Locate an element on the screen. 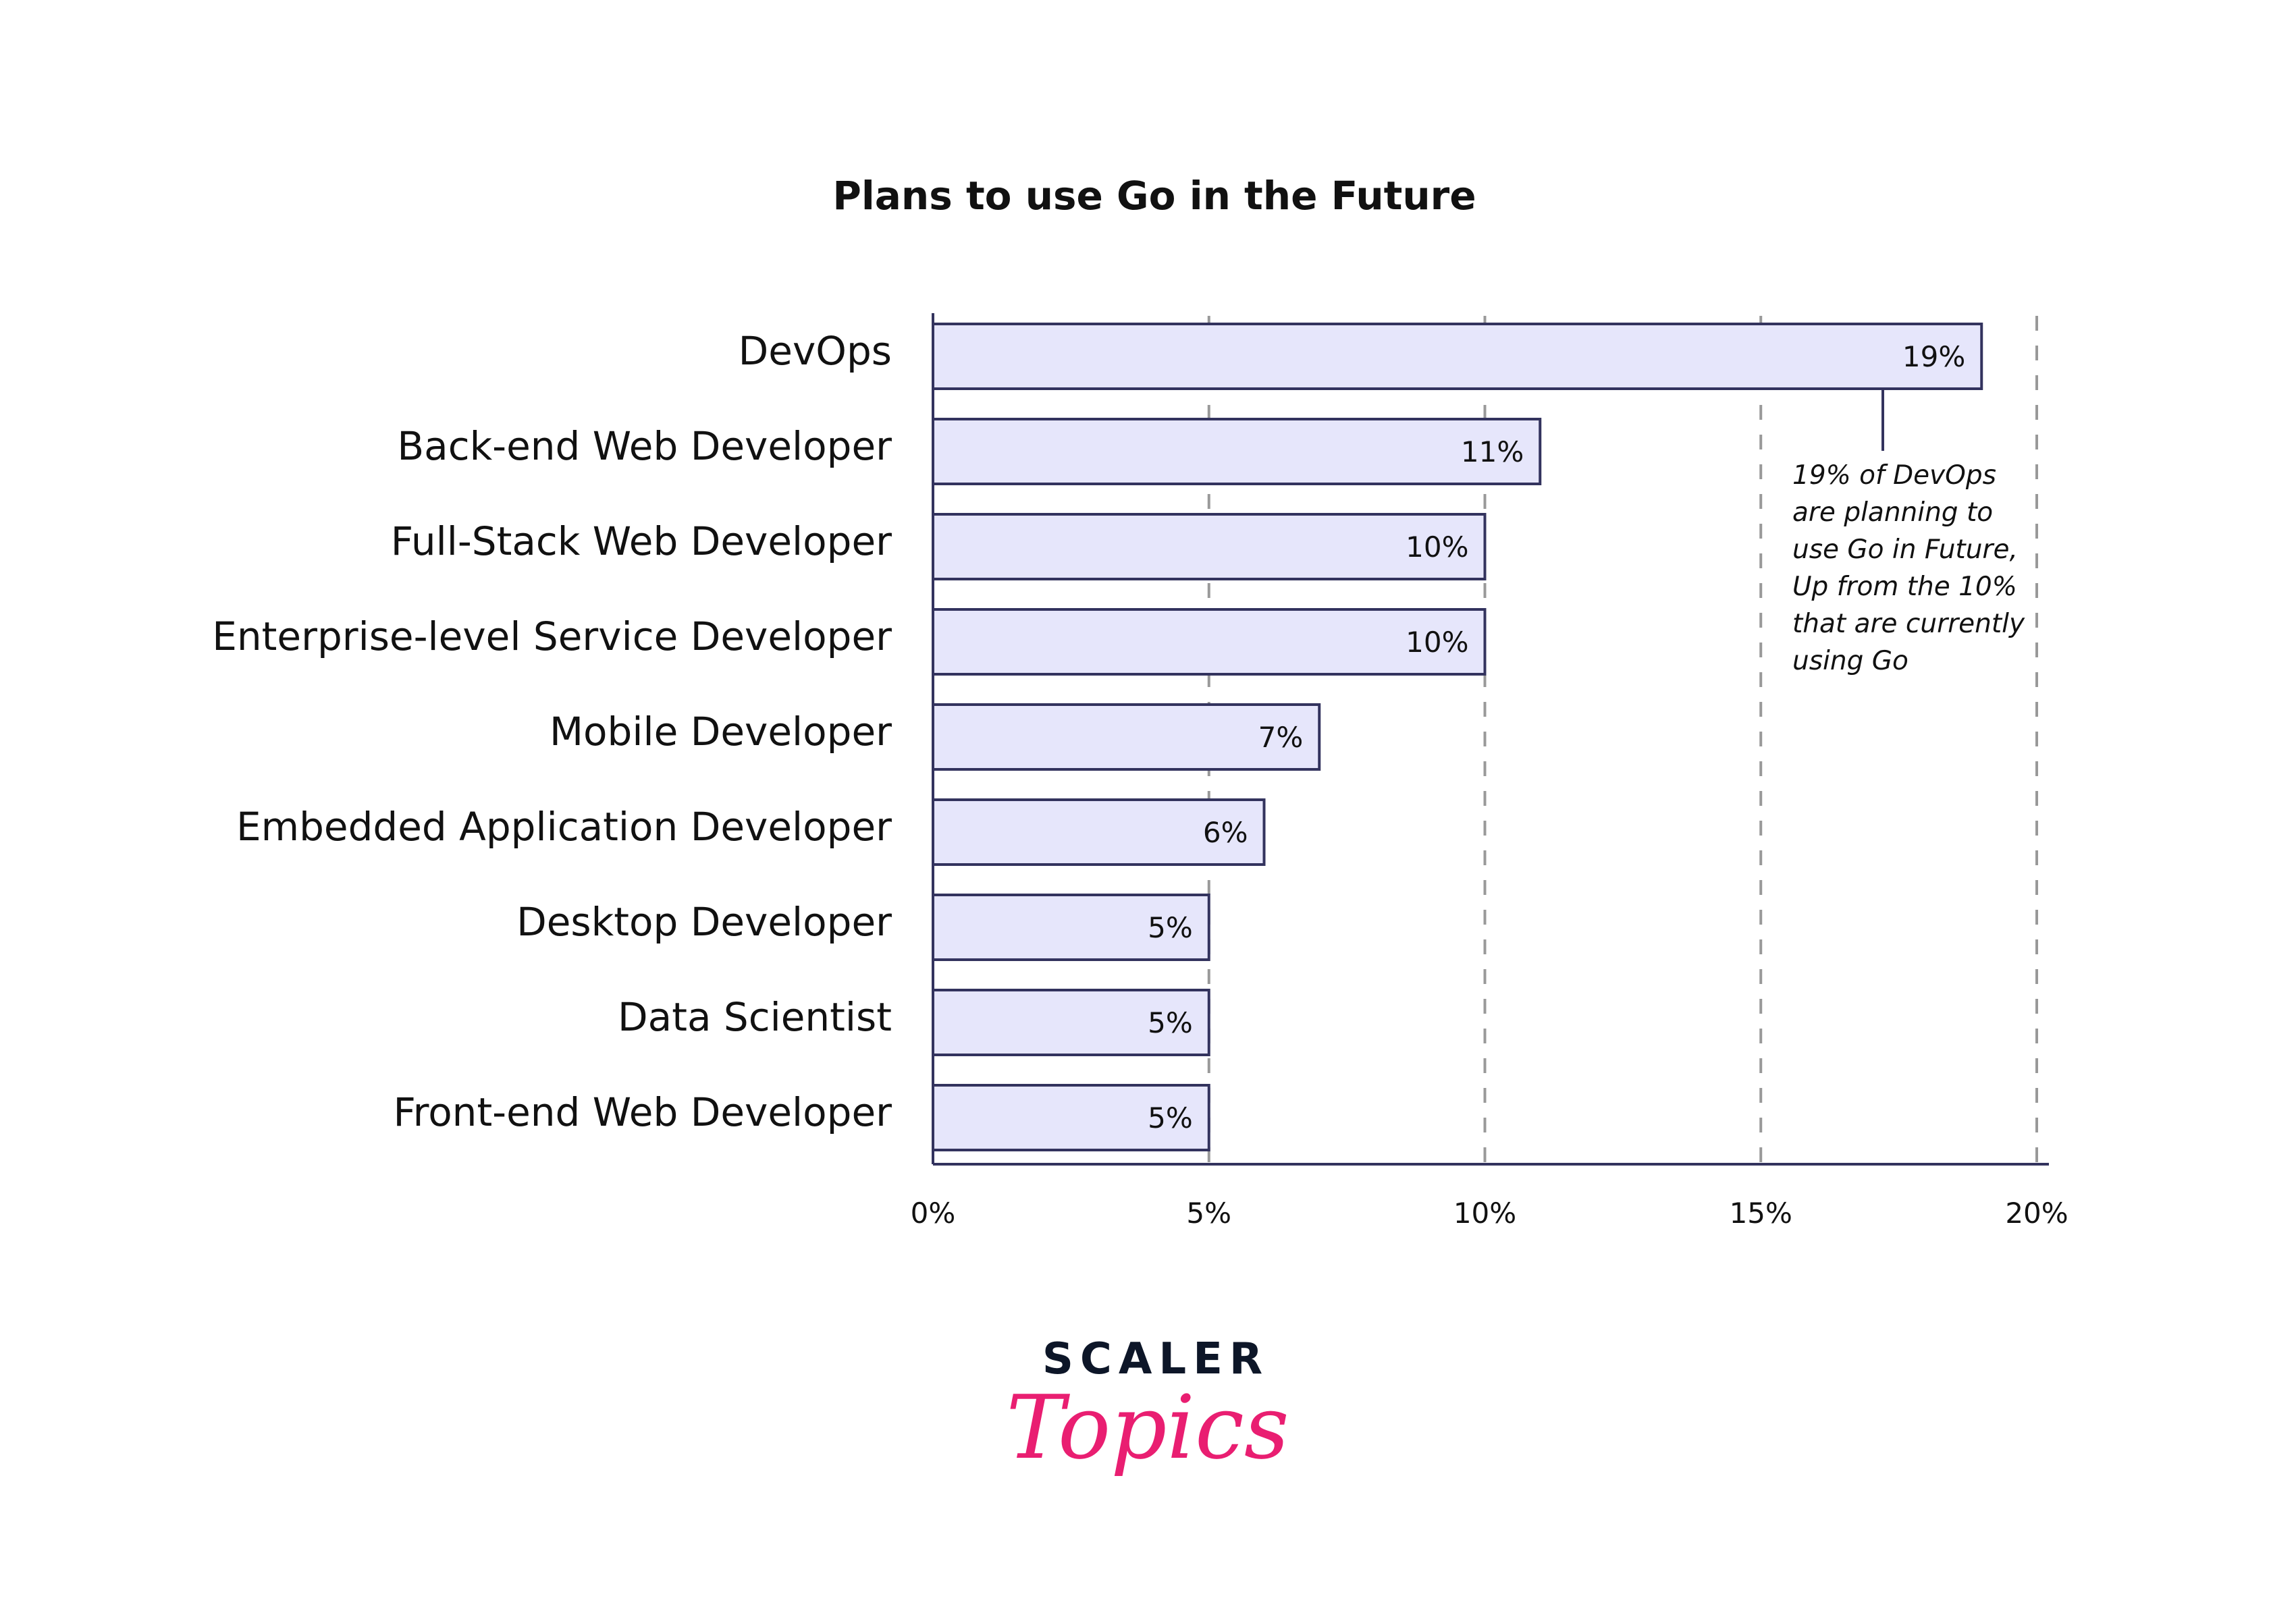  annotation-text-line: that are currently is located at coordinates (1908, 624).